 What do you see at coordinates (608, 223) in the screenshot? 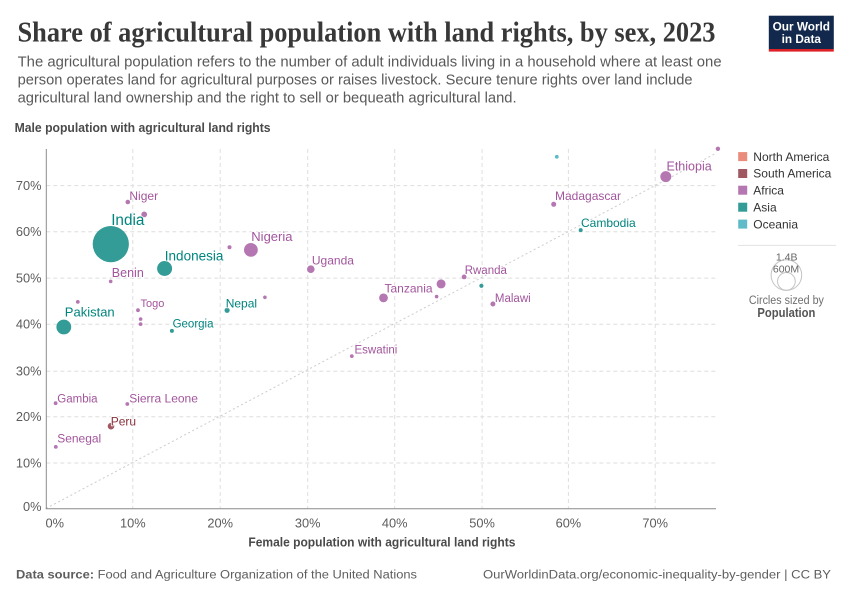
I see `svg-text: Cambodia` at bounding box center [608, 223].